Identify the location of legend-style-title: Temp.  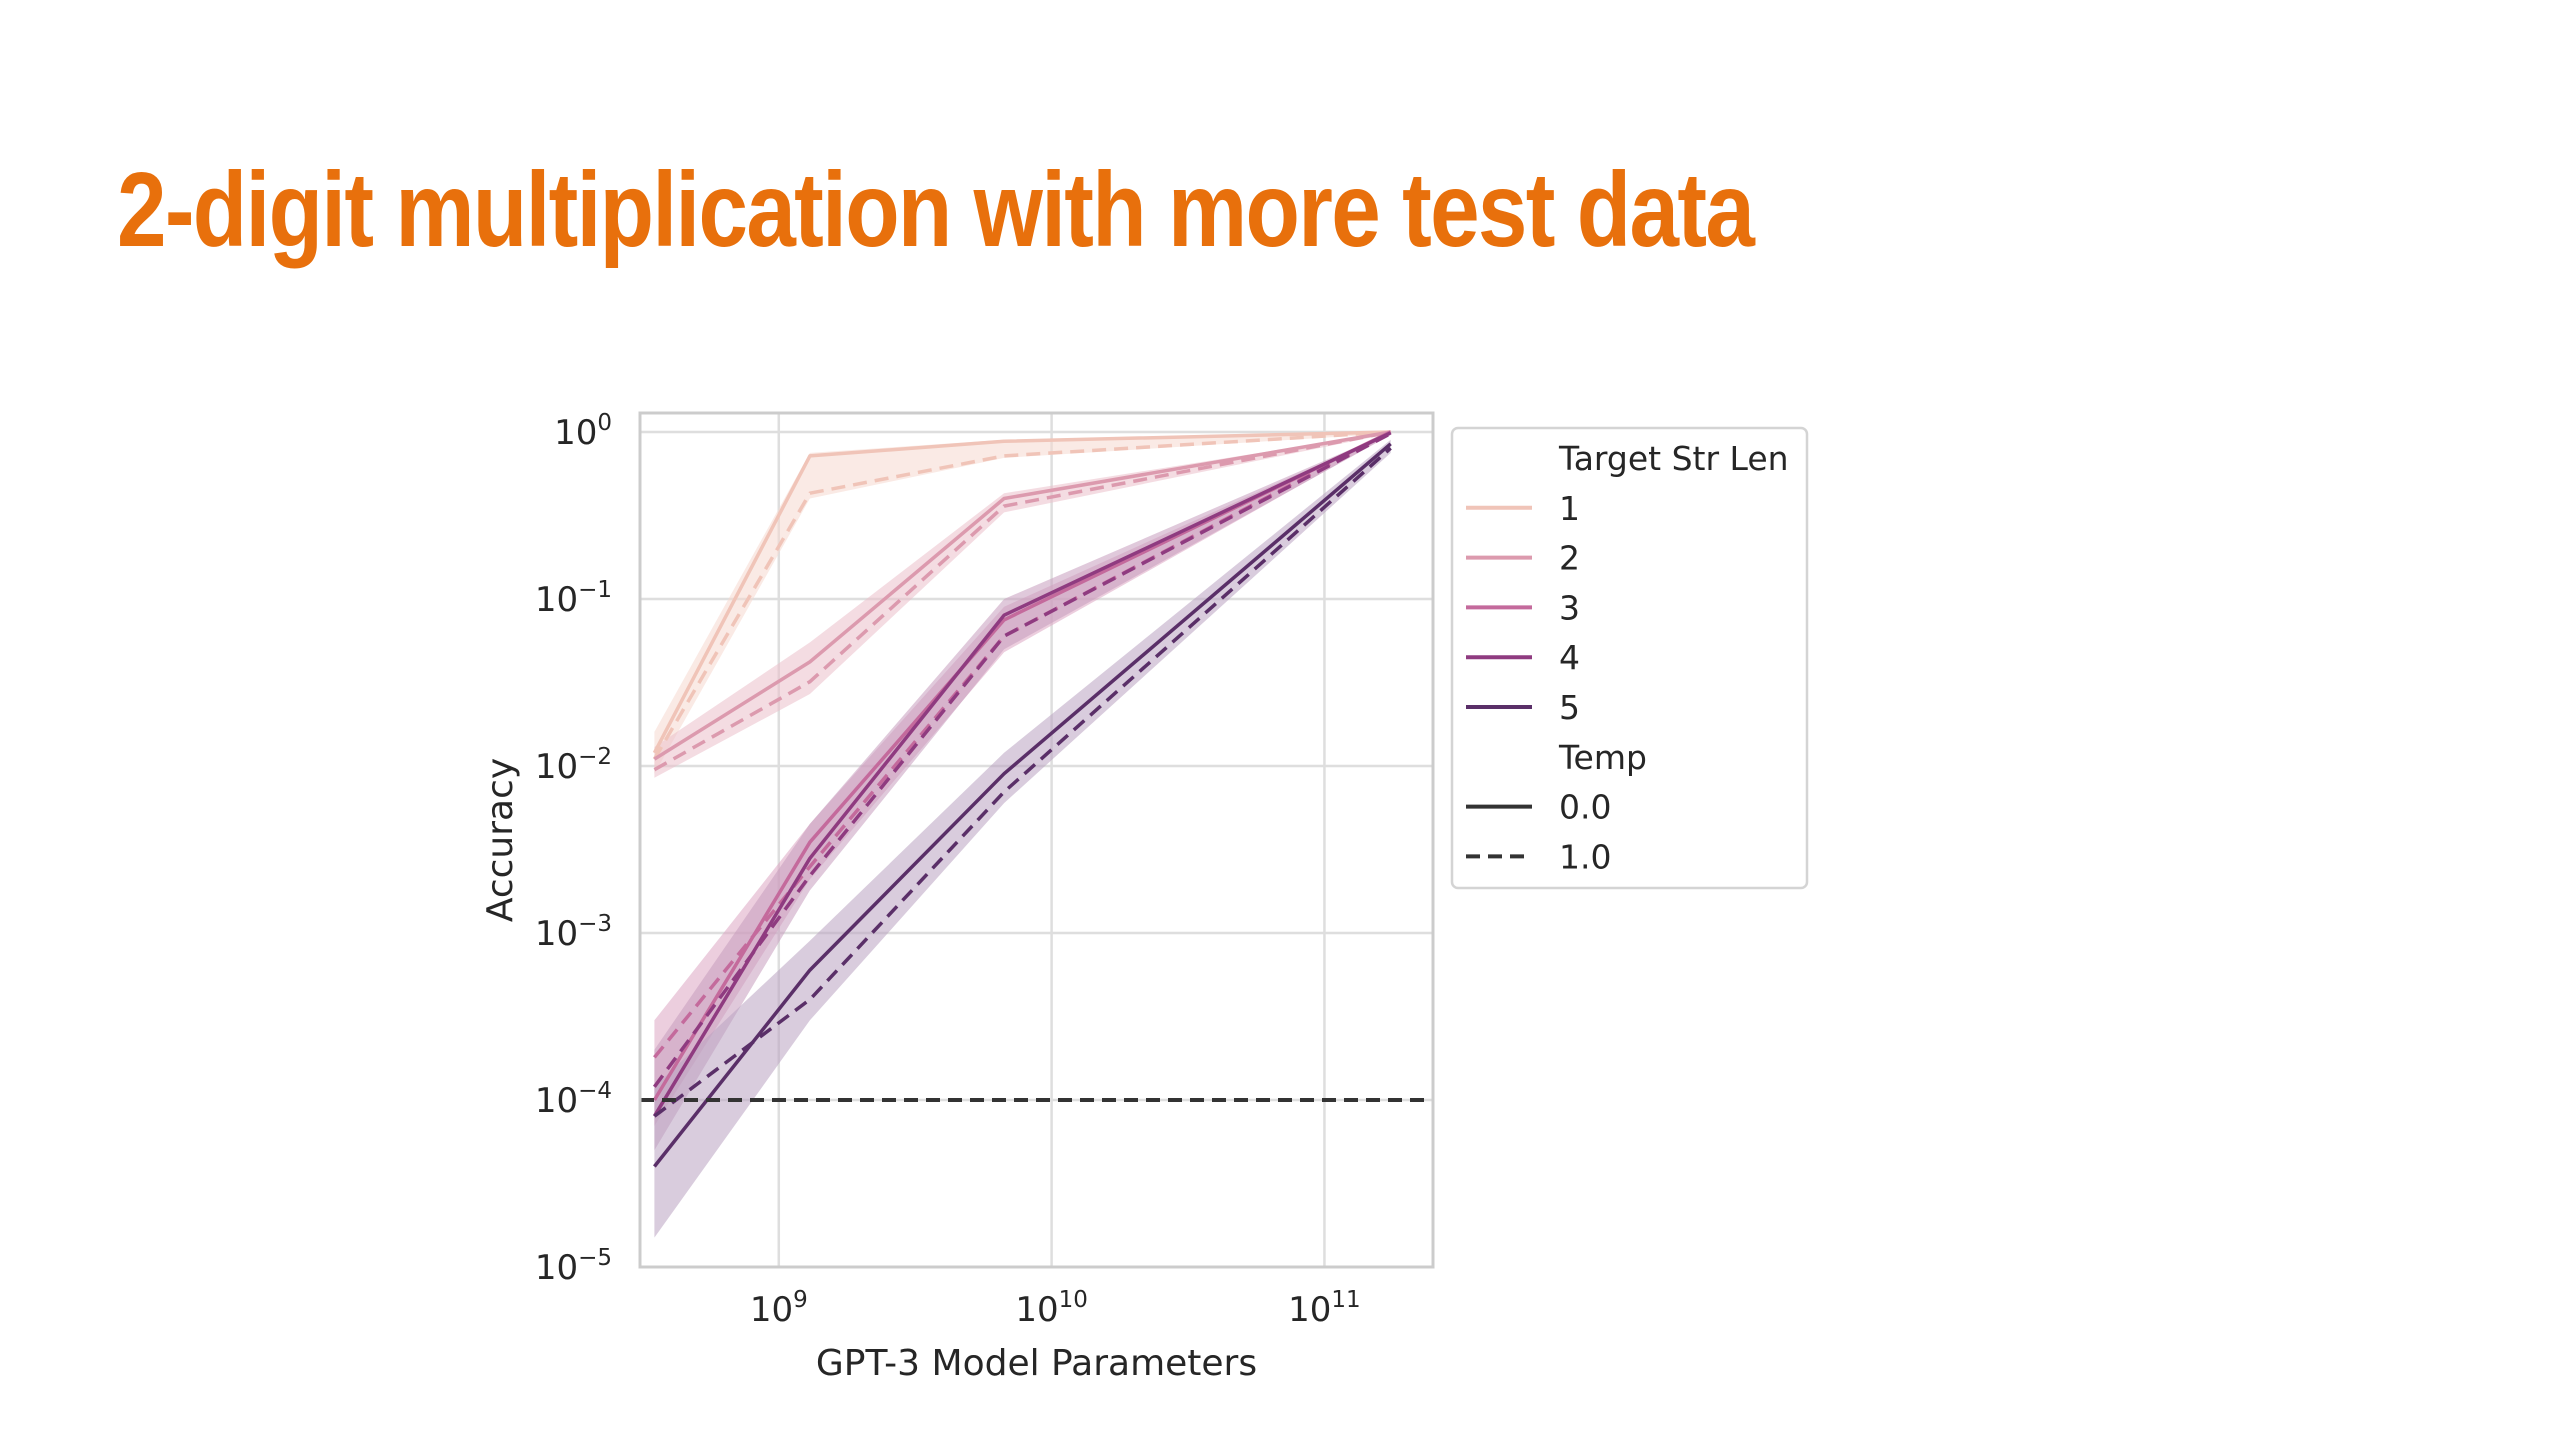
(1602, 757).